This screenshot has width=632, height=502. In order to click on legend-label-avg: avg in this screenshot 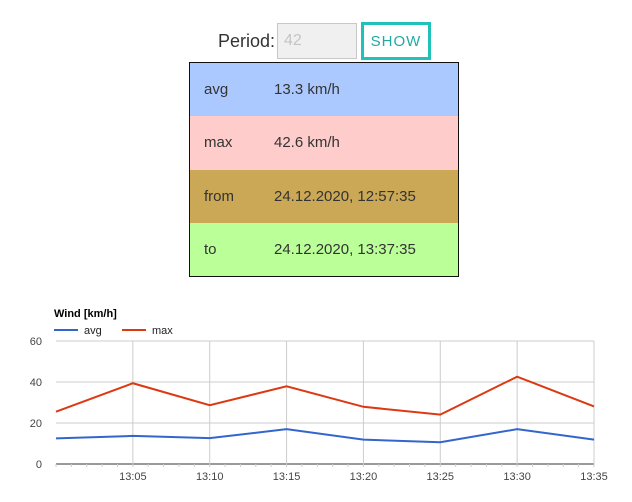, I will do `click(93, 331)`.